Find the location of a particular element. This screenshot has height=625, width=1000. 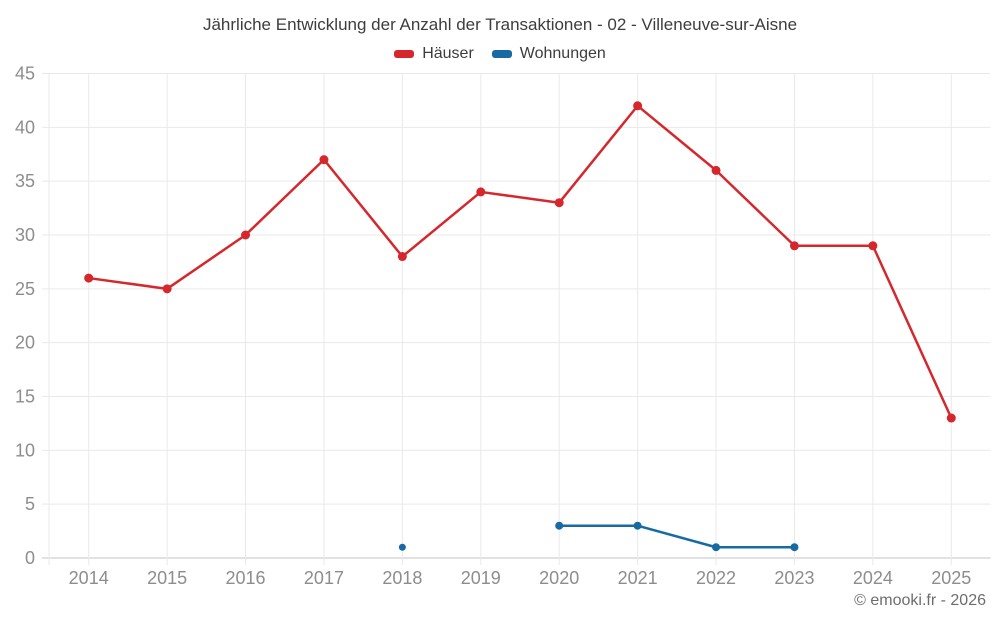

chart-legend: Häuser Wohnungen is located at coordinates (500, 54).